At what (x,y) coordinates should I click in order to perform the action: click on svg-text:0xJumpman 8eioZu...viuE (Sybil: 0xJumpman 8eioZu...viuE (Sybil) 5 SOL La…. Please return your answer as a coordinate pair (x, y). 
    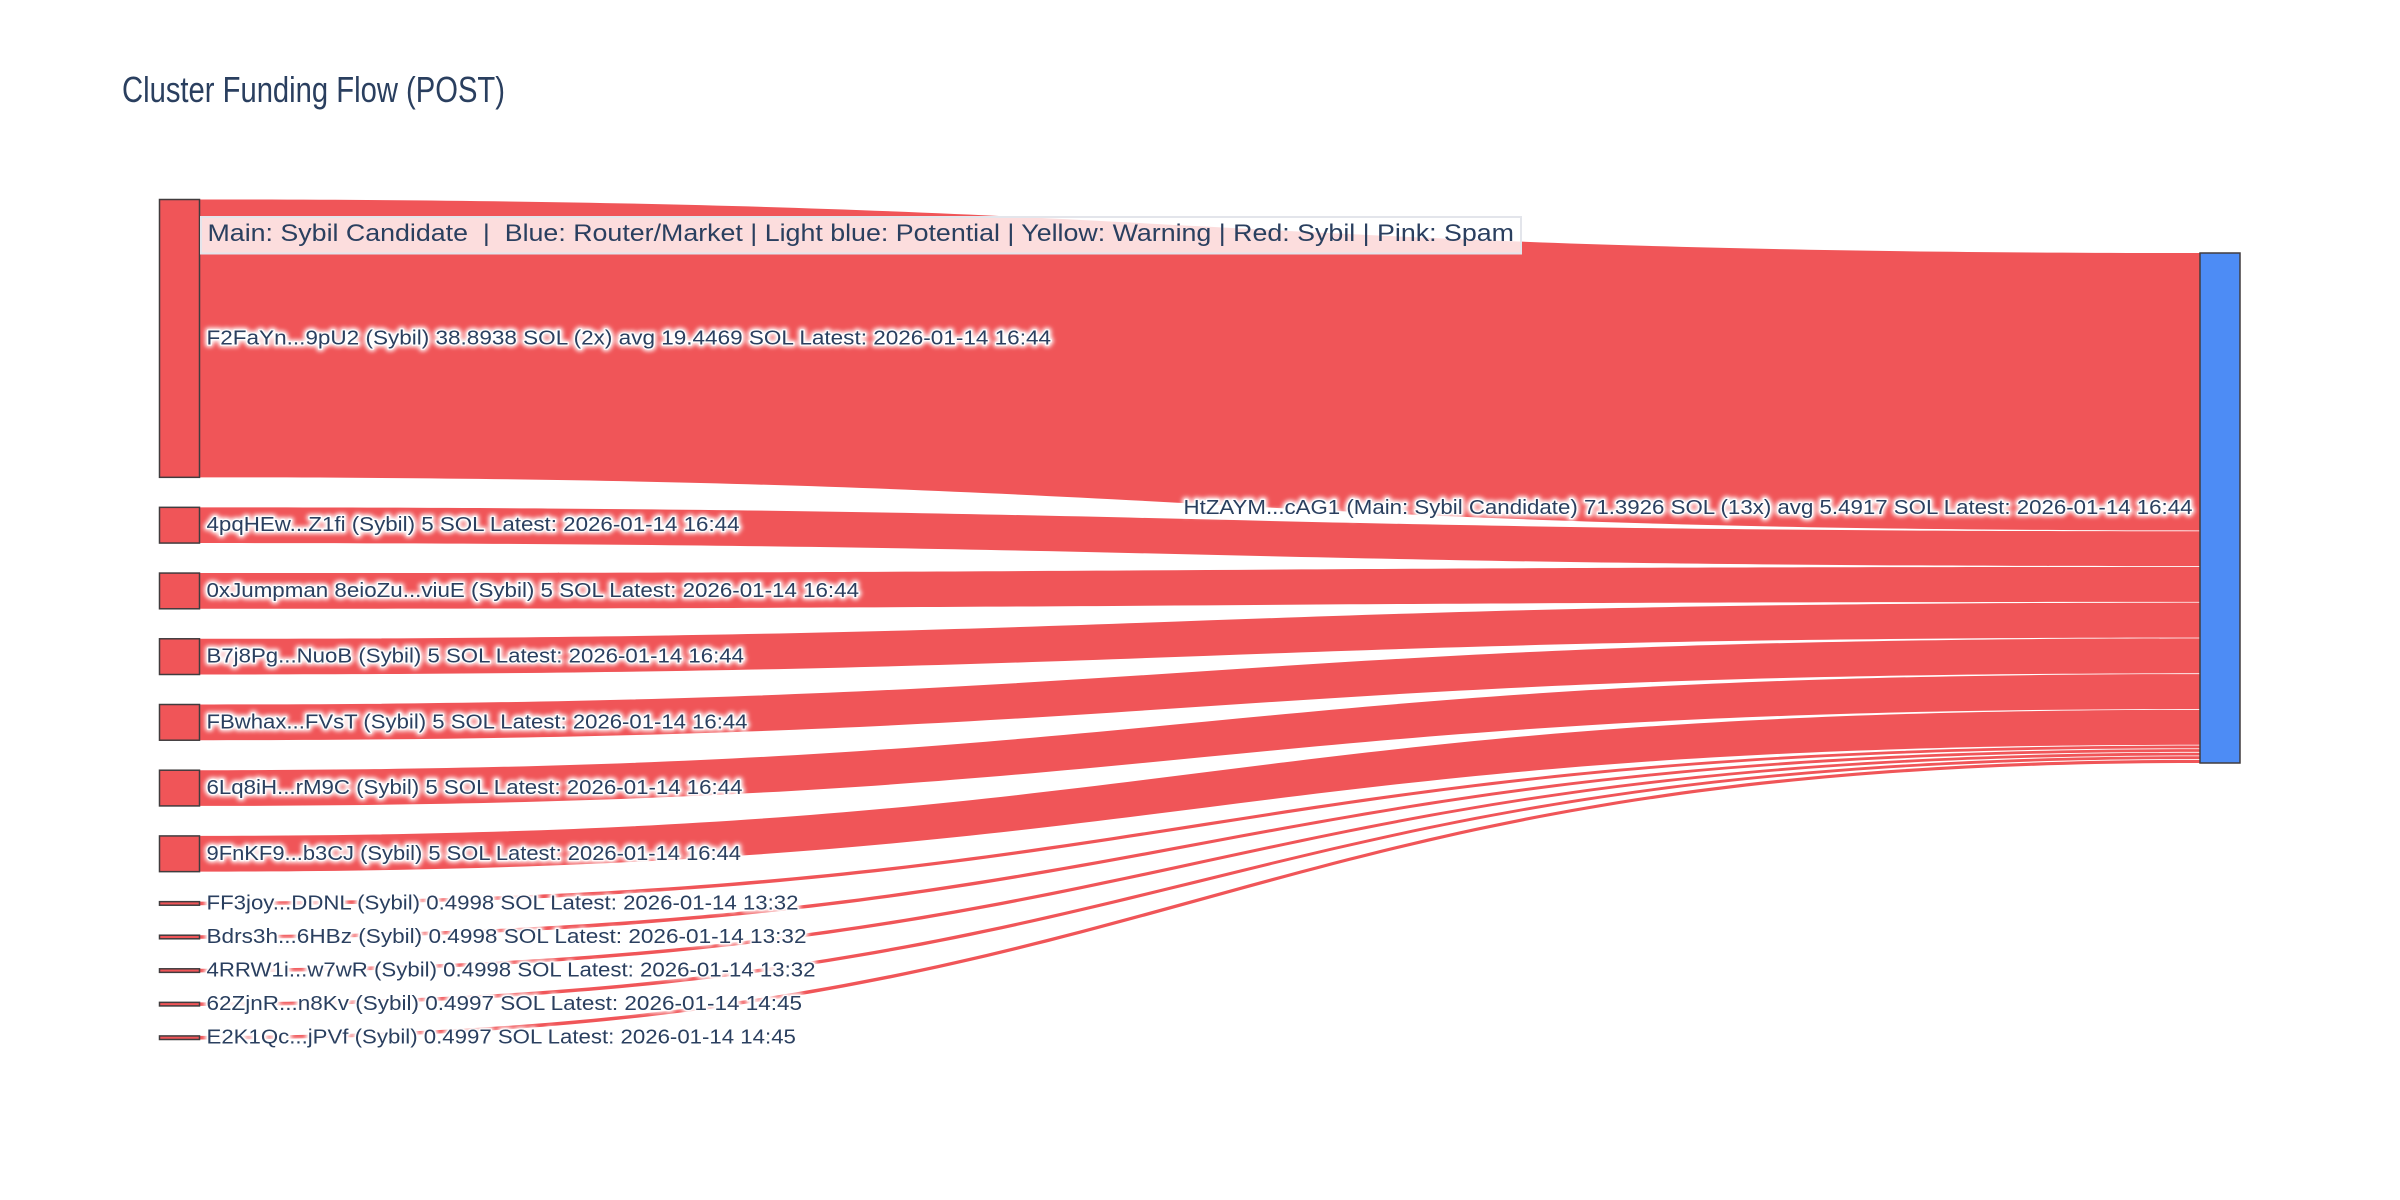
    Looking at the image, I should click on (533, 591).